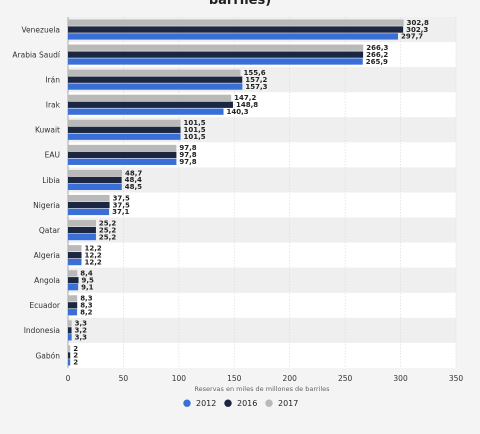 The width and height of the screenshot is (480, 434). I want to click on legend-marker-2017, so click(269, 403).